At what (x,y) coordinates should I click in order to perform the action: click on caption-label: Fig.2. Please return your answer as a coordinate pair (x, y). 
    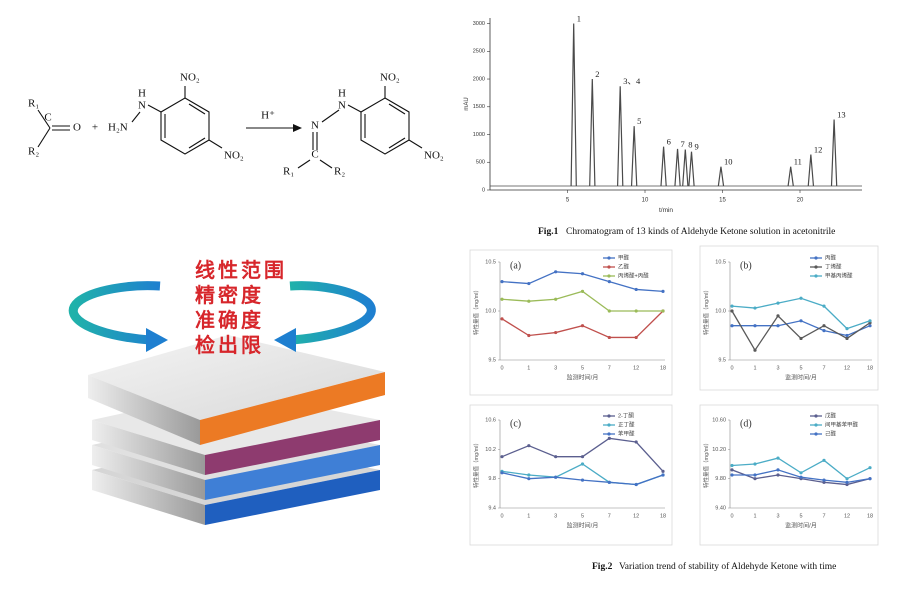
    Looking at the image, I should click on (602, 567).